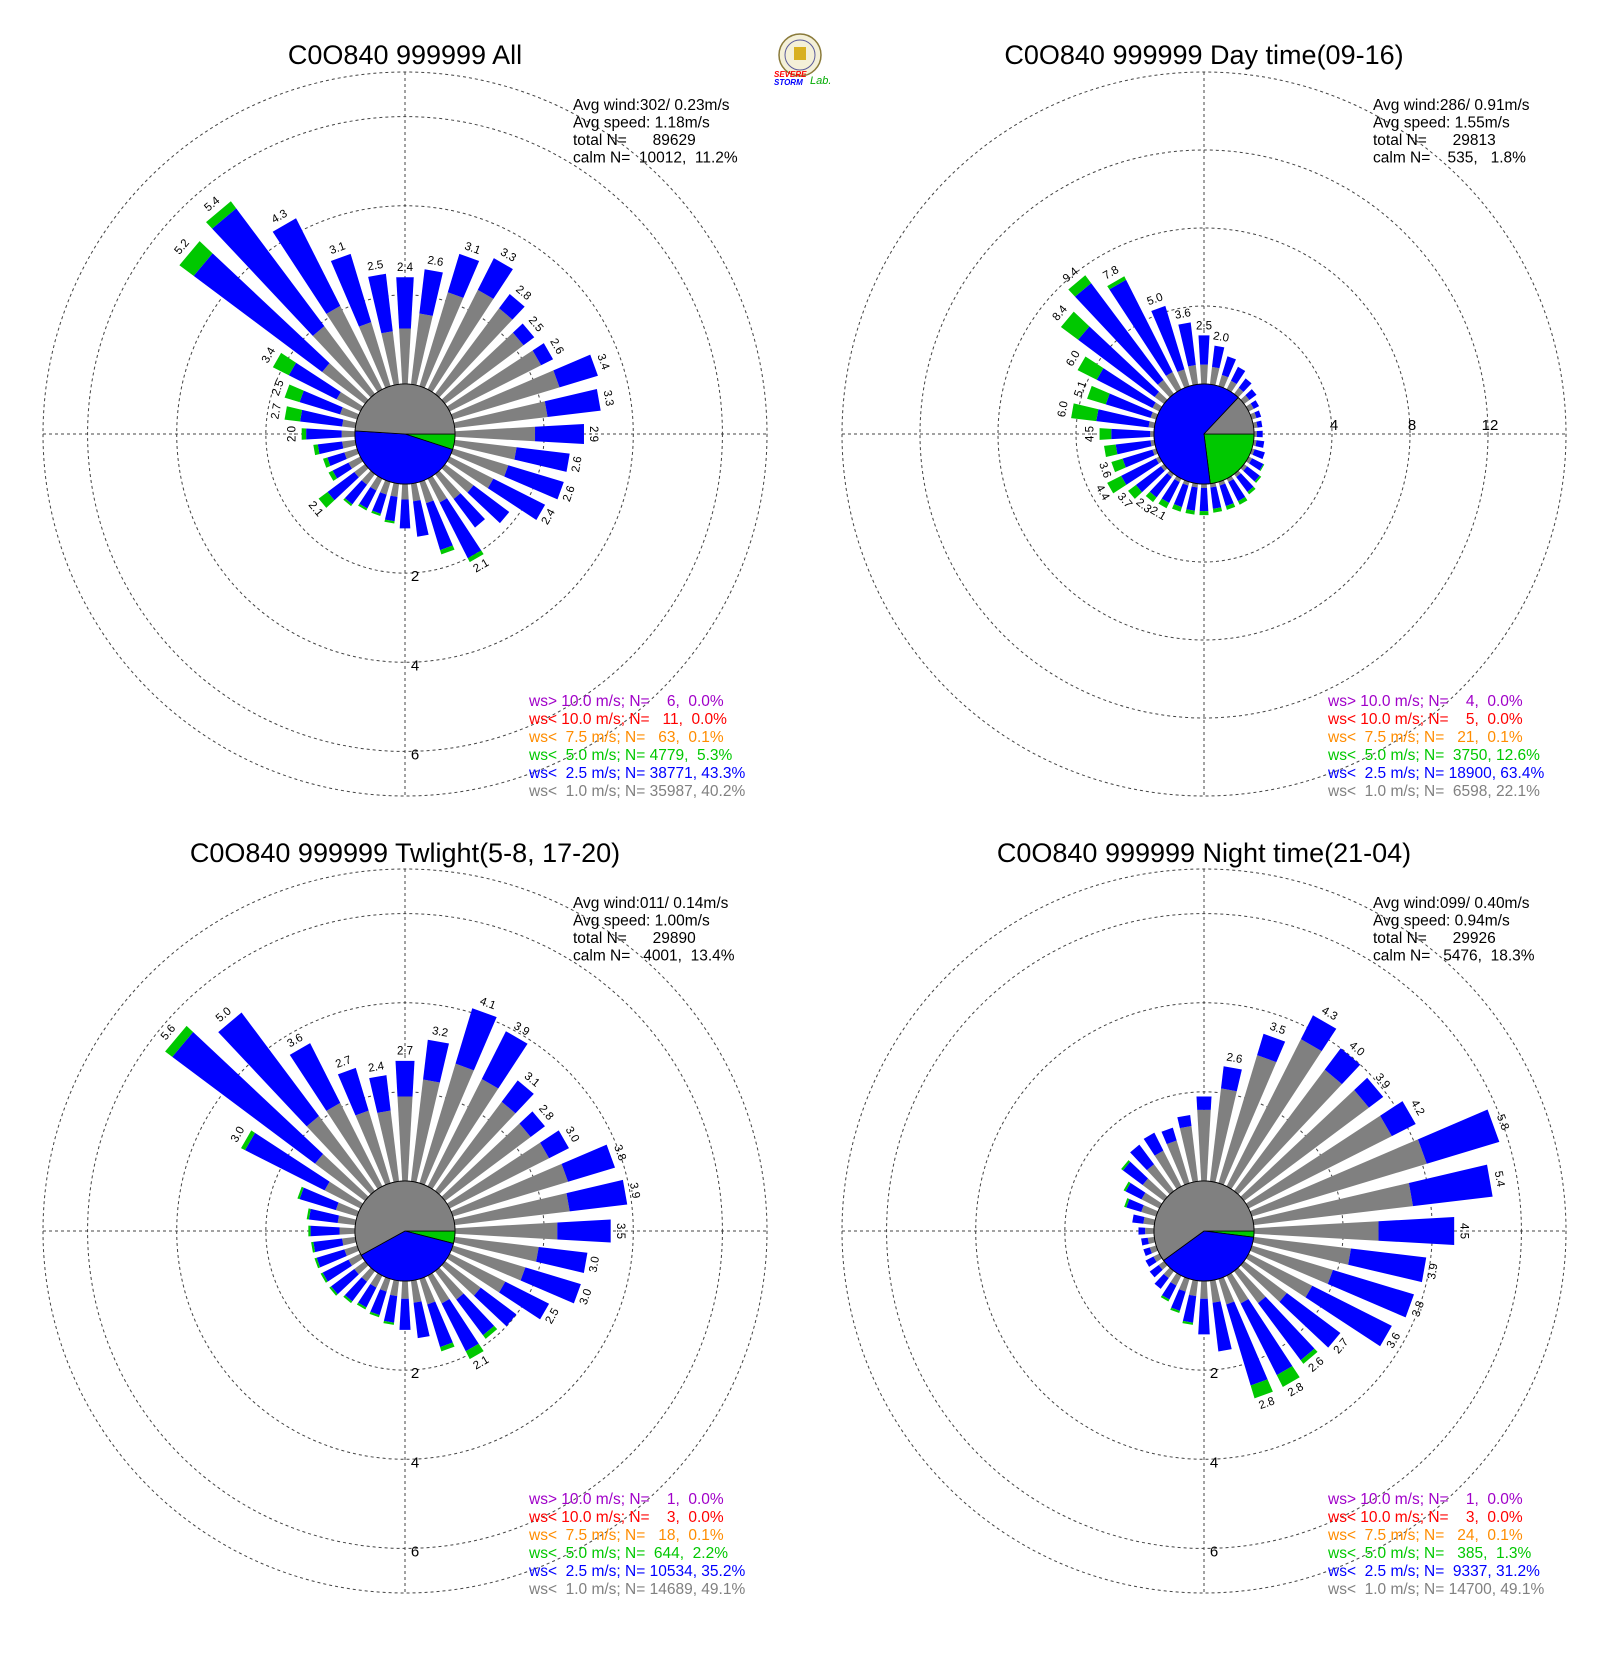 This screenshot has width=1620, height=1665. What do you see at coordinates (415, 1462) in the screenshot?
I see `radial-tick-label: 4` at bounding box center [415, 1462].